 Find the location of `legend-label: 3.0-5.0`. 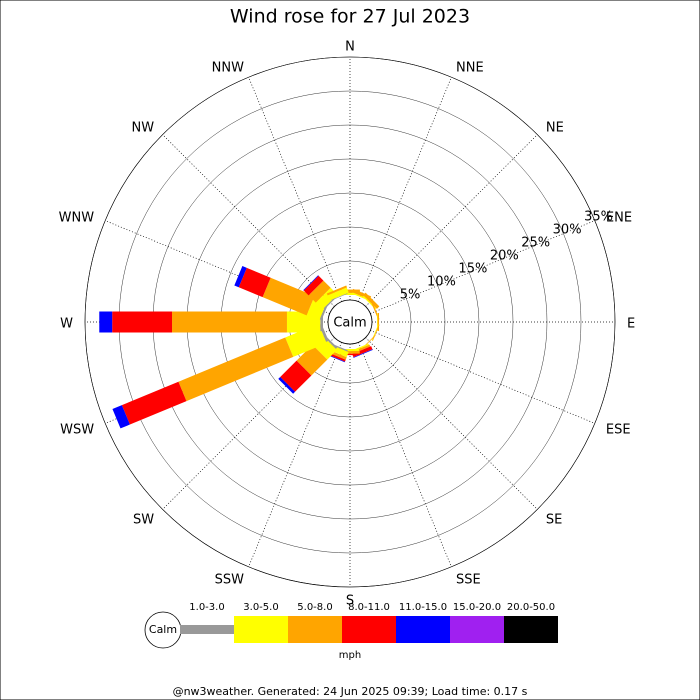

legend-label: 3.0-5.0 is located at coordinates (260, 607).